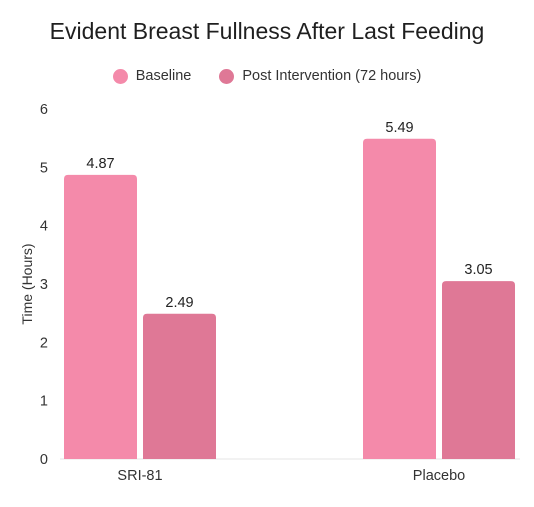 The image size is (534, 507). Describe the element at coordinates (439, 476) in the screenshot. I see `x-category-label: Placebo` at that location.